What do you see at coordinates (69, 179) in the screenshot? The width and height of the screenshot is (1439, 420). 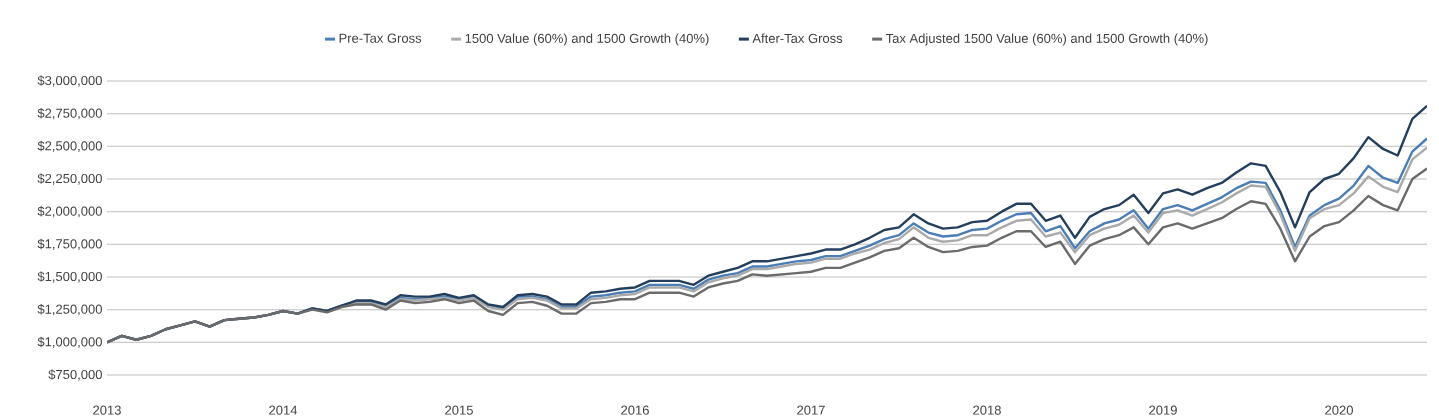 I see `y-tick-label: $2,250,000` at bounding box center [69, 179].